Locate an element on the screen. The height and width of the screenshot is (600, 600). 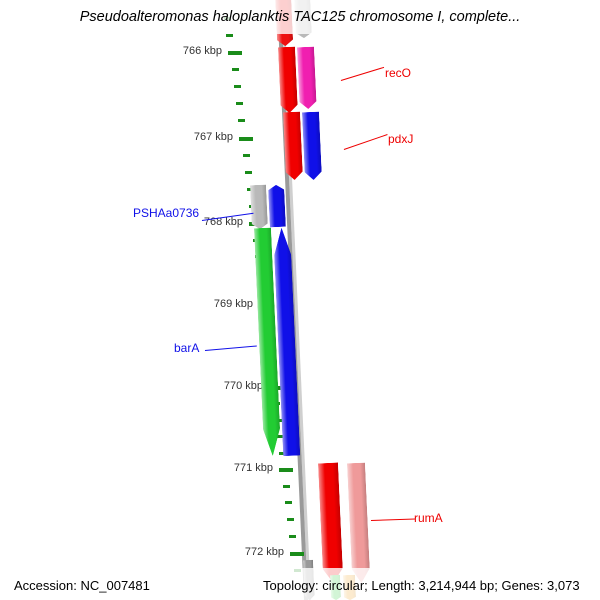
gene-label: rumA is located at coordinates (428, 518).